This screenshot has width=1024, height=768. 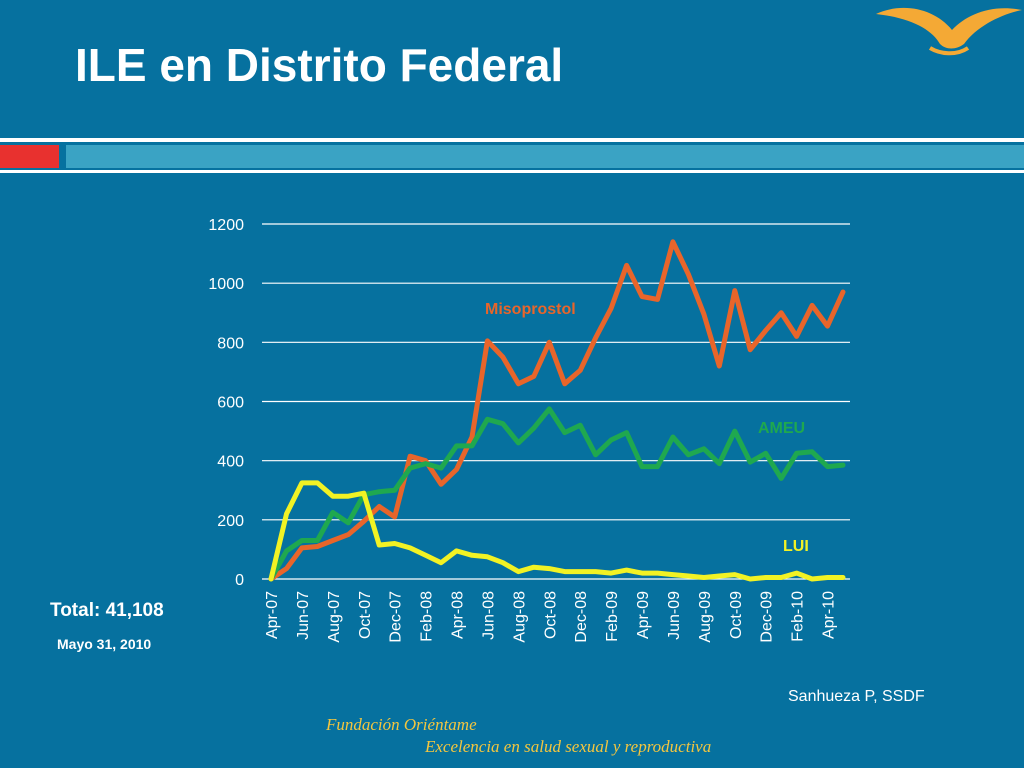 What do you see at coordinates (303, 615) in the screenshot?
I see `x-tick-label: Jun-07` at bounding box center [303, 615].